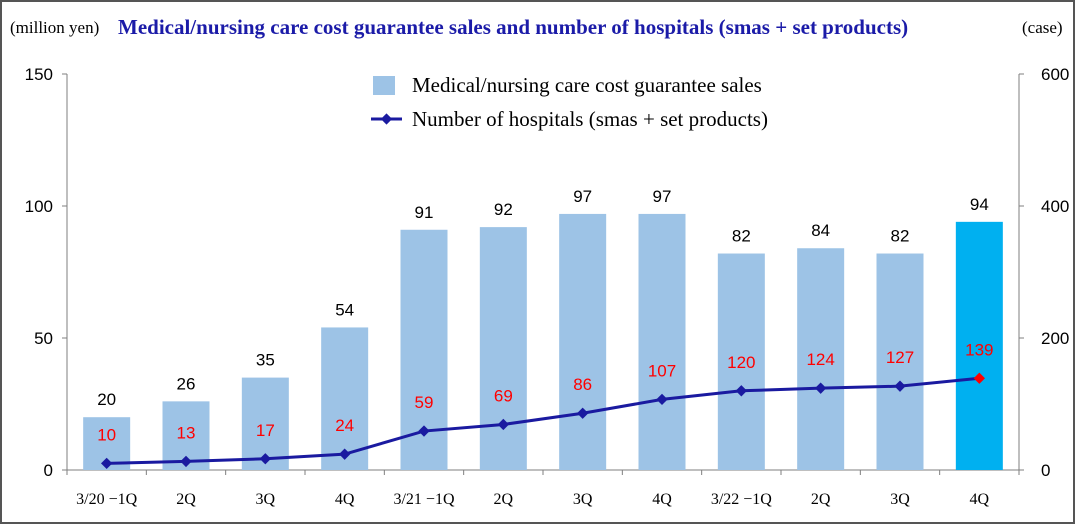 Image resolution: width=1075 pixels, height=524 pixels. What do you see at coordinates (503, 209) in the screenshot?
I see `bar-value-label: 92` at bounding box center [503, 209].